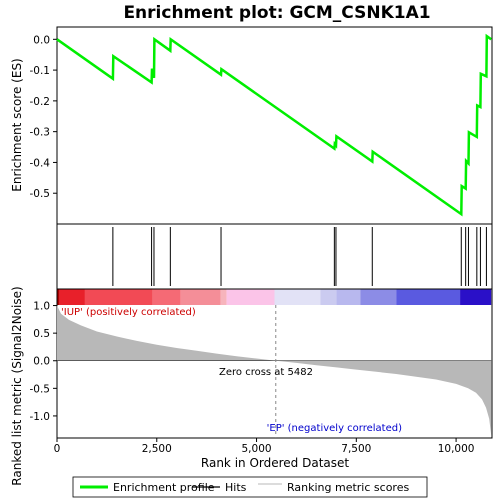  I want to click on legend-label-ranking-metric: Ranking metric scores, so click(348, 487).